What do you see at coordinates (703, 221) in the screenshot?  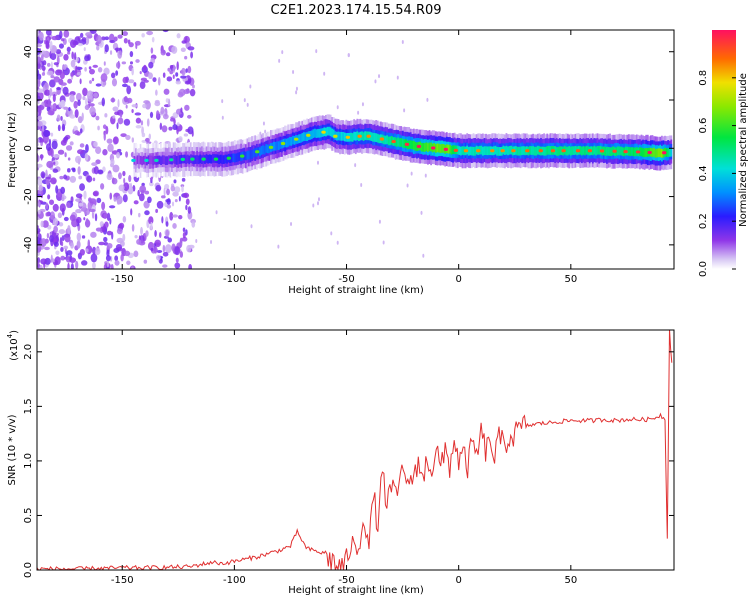 I see `colorbar-tick-label: 0.2` at bounding box center [703, 221].